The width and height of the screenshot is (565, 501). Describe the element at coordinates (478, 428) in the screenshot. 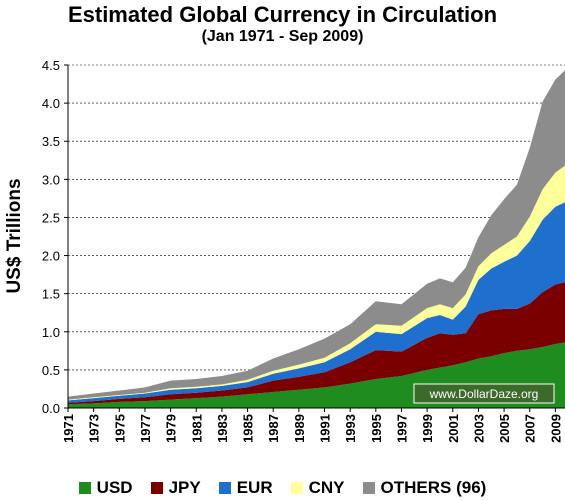

I see `x-tick-label: 2003` at that location.